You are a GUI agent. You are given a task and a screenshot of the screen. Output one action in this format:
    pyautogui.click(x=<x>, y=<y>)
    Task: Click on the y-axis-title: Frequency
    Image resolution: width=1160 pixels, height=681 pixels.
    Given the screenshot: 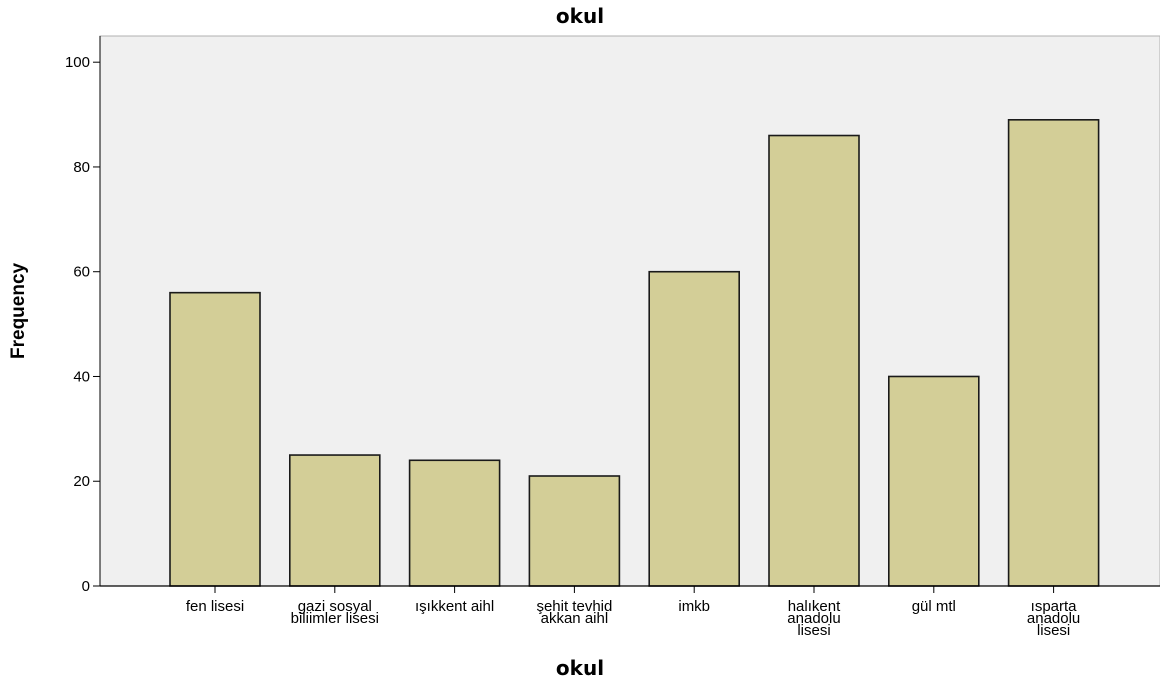 What is the action you would take?
    pyautogui.click(x=18, y=310)
    